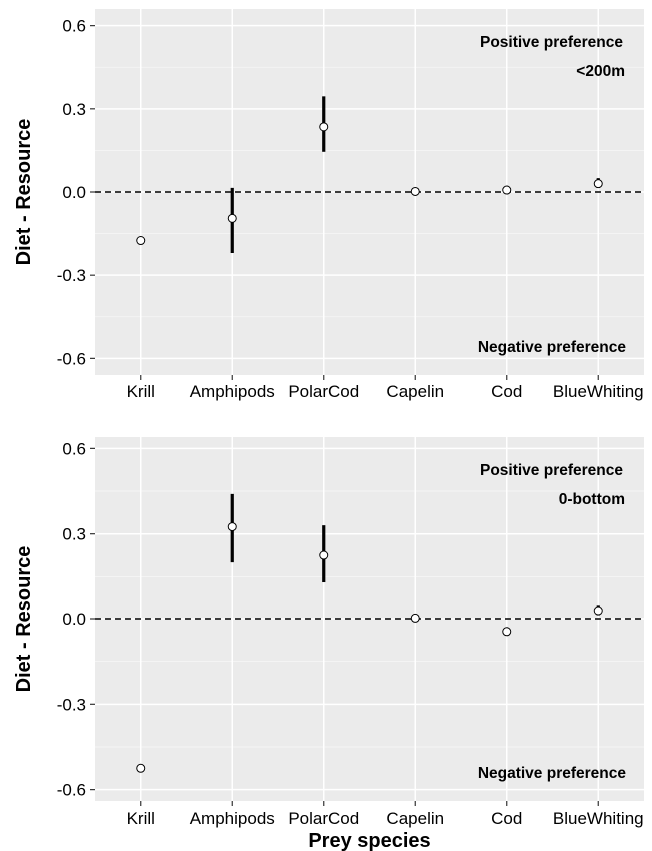  I want to click on annotation-depth-range: 0-bottom, so click(592, 499).